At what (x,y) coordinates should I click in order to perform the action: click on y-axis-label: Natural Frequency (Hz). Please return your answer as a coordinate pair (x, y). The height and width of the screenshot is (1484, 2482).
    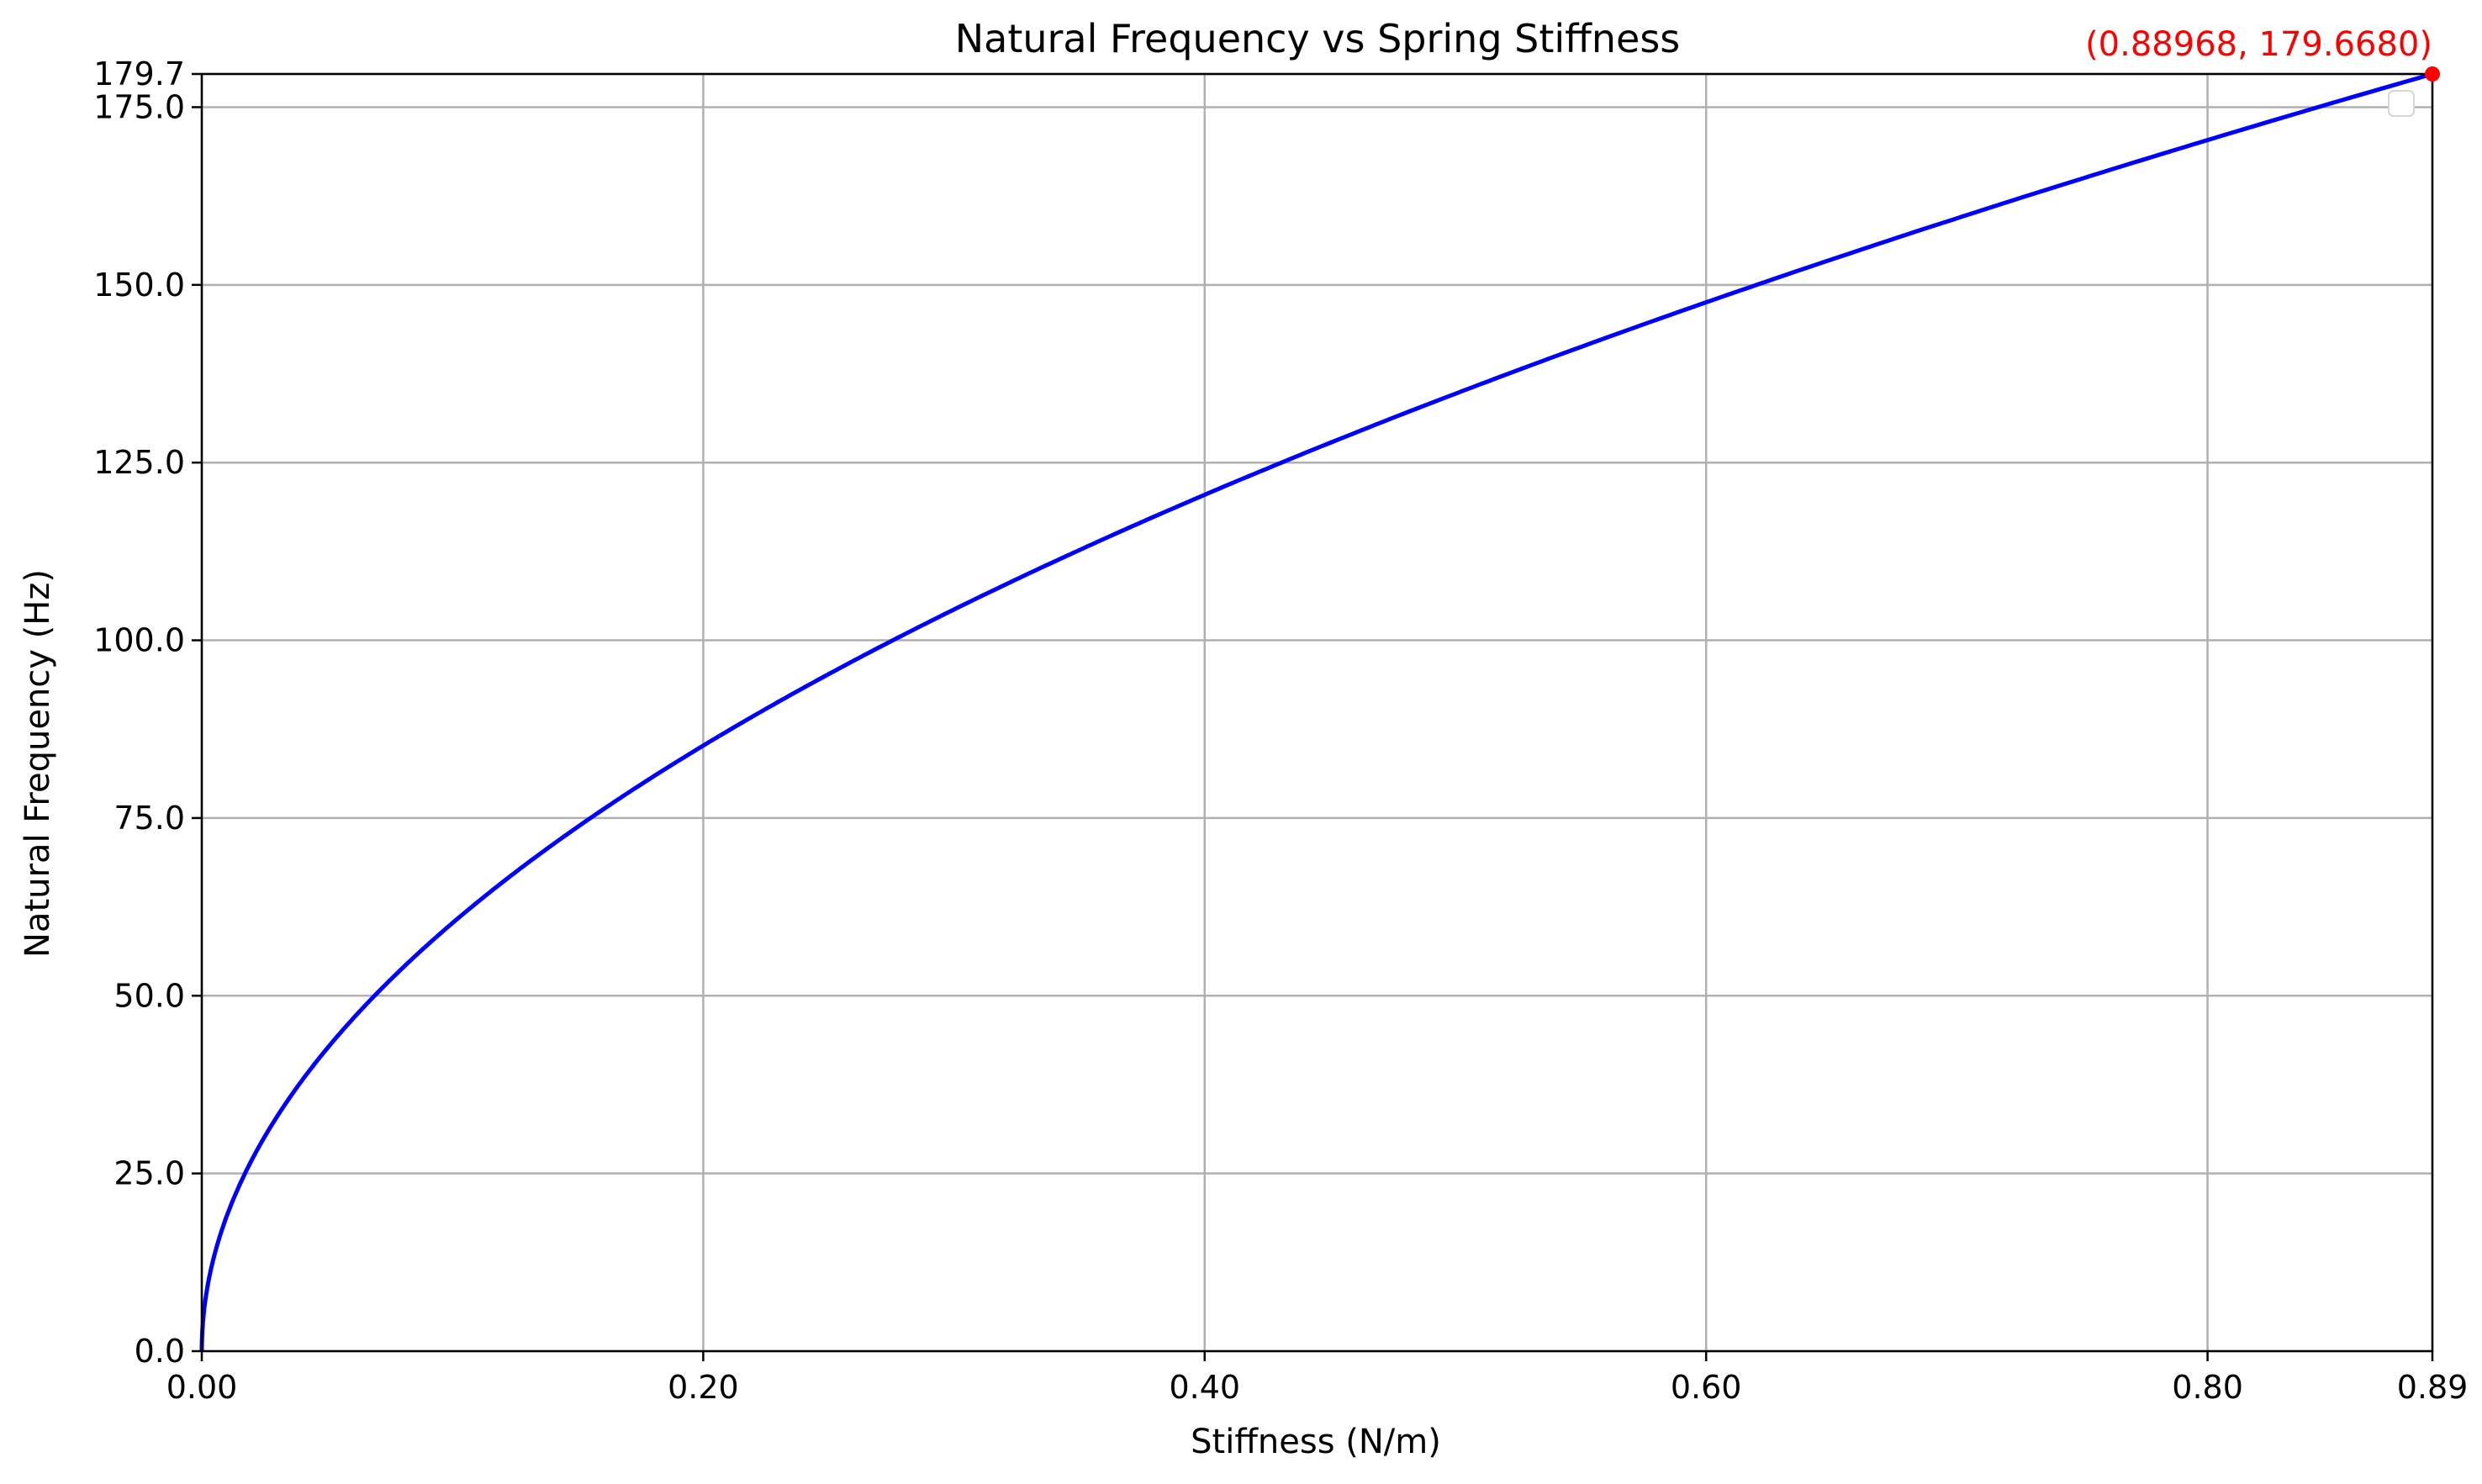
    Looking at the image, I should click on (38, 763).